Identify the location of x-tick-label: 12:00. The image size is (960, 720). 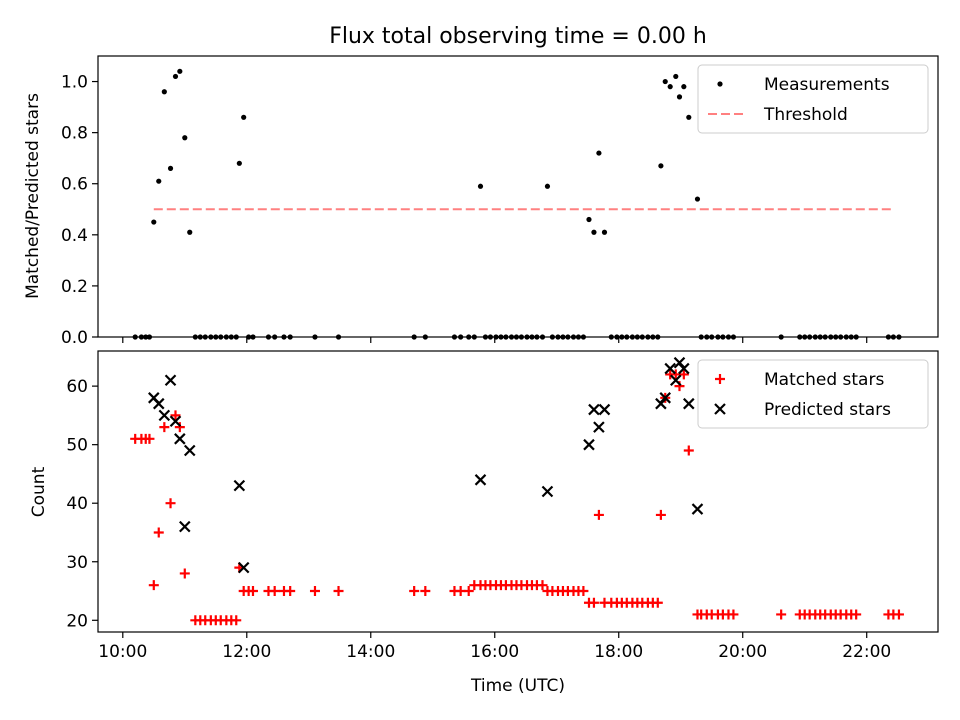
(246, 652).